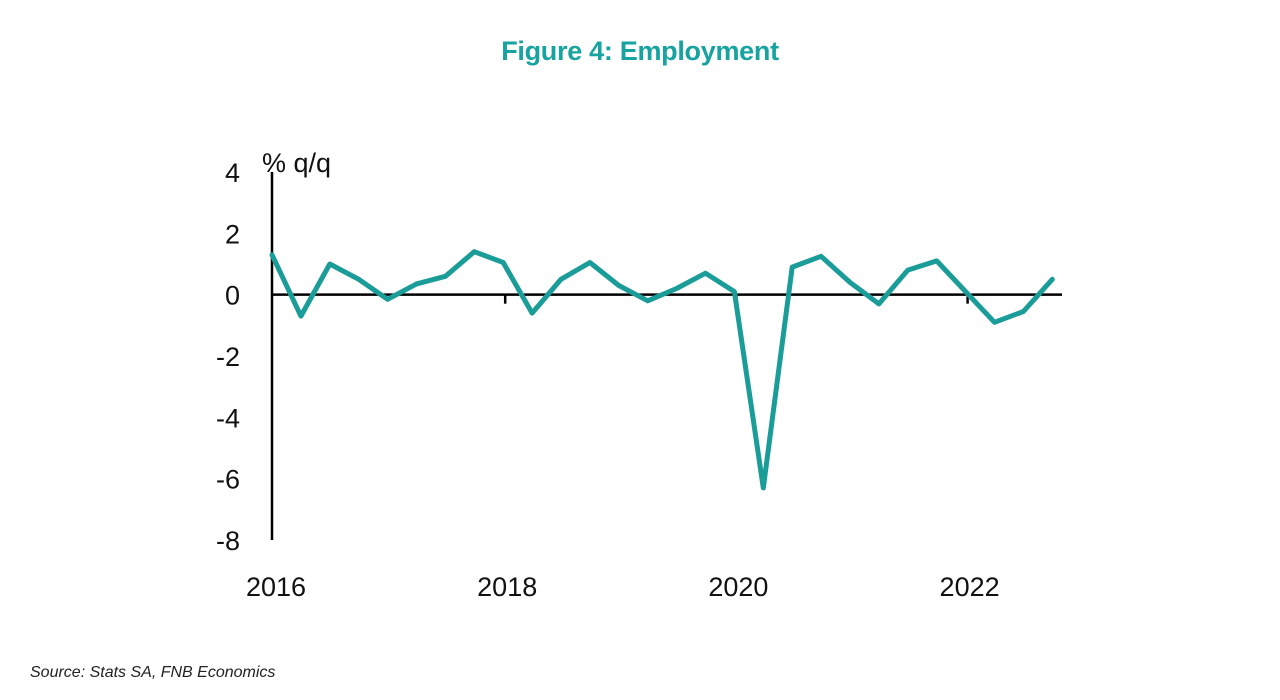 This screenshot has height=700, width=1280. I want to click on y-tick-label: 0, so click(232, 296).